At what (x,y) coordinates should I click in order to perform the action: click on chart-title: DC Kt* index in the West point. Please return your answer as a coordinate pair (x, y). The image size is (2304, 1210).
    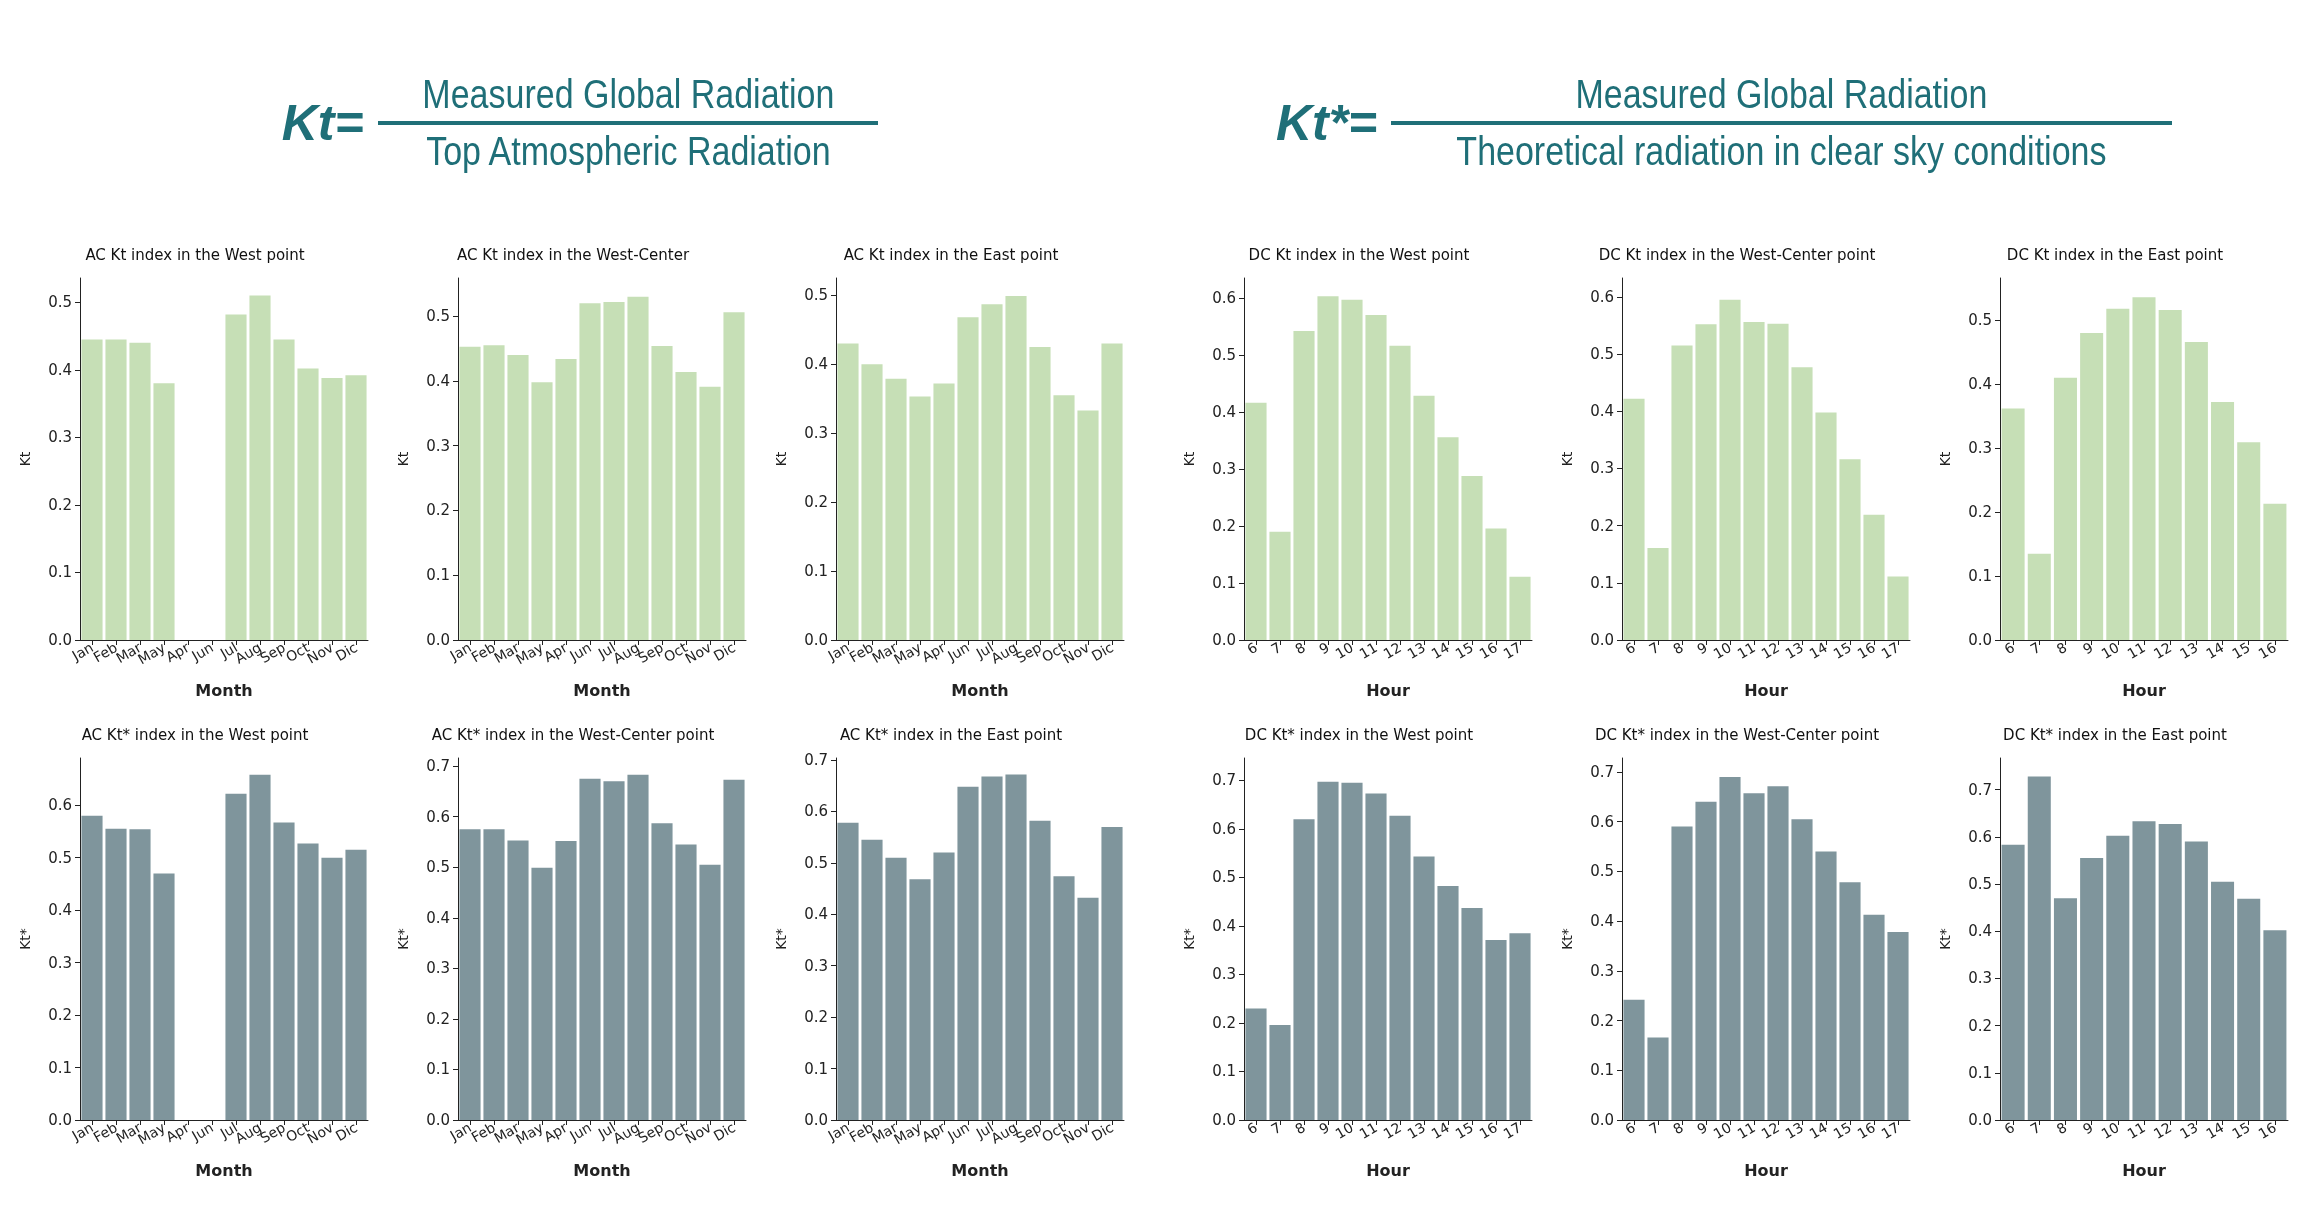
    Looking at the image, I should click on (1359, 734).